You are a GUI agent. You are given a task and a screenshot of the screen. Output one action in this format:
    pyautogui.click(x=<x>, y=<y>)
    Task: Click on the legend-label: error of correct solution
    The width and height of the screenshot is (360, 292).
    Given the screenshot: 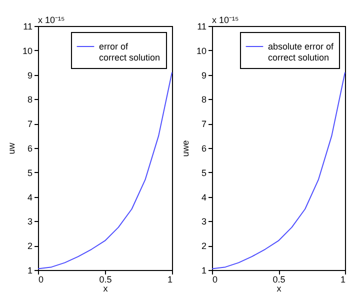 What is the action you would take?
    pyautogui.click(x=129, y=52)
    